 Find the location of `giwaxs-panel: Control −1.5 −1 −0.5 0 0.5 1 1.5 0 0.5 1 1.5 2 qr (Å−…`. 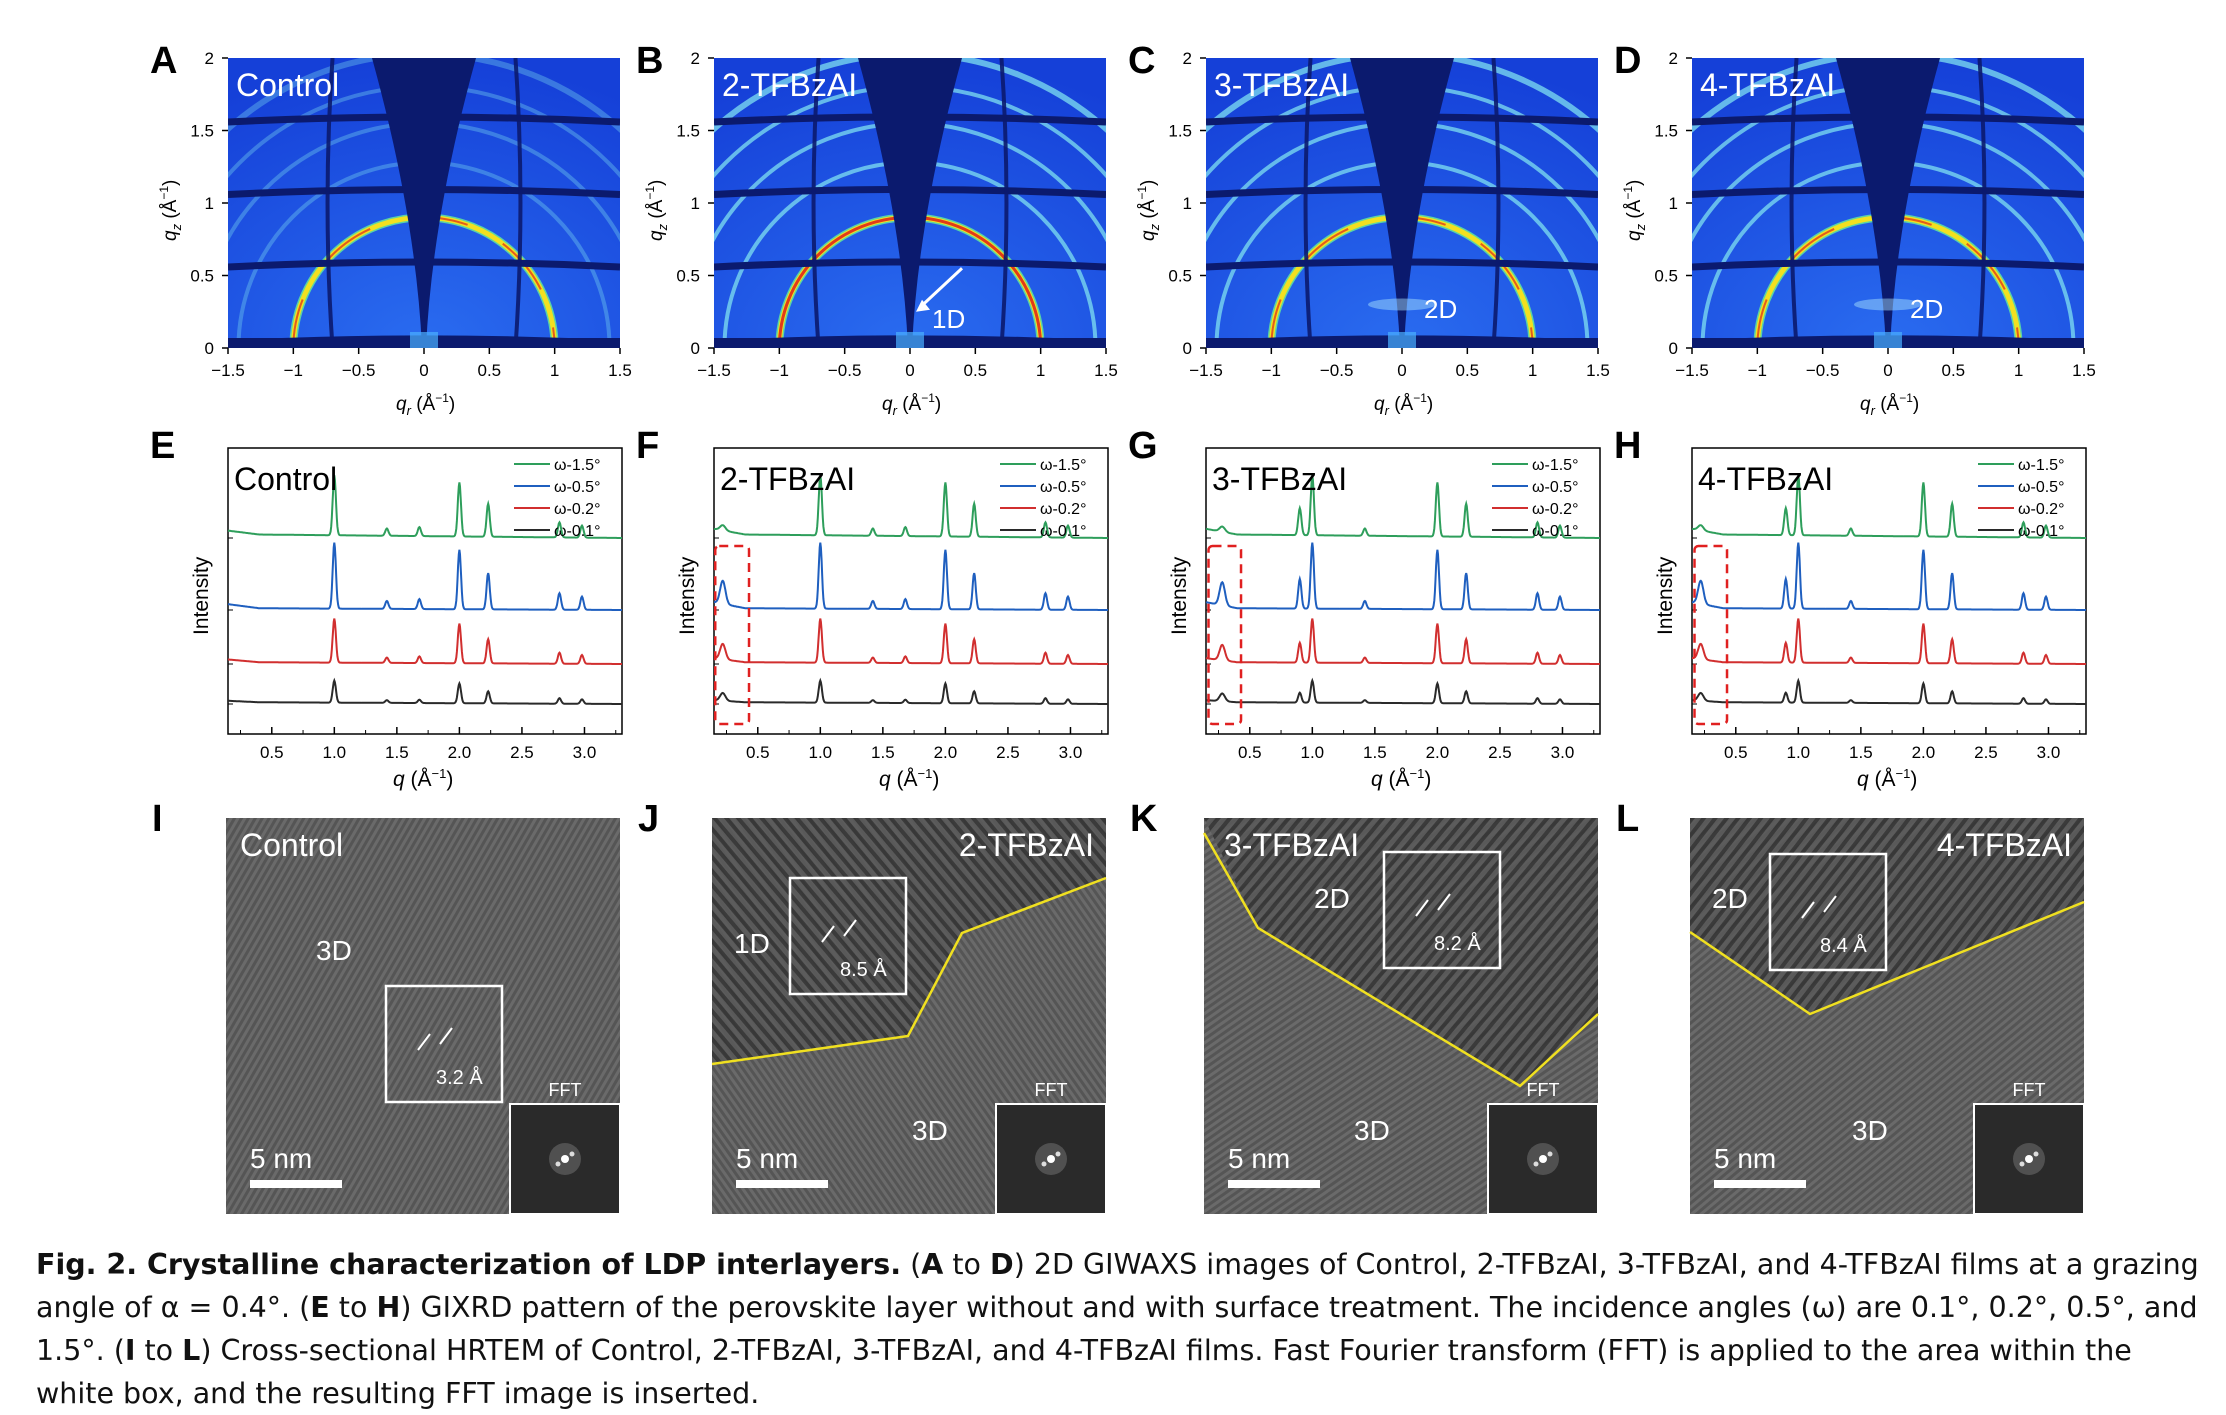

giwaxs-panel: Control −1.5 −1 −0.5 0 0.5 1 1.5 0 0.5 1 1.5 2 qr (Å−… is located at coordinates (394, 233).